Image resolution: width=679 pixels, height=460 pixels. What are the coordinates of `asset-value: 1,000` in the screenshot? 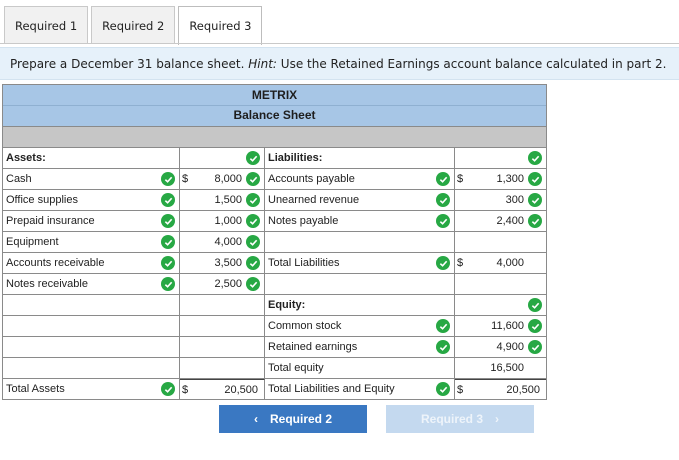 It's located at (228, 221).